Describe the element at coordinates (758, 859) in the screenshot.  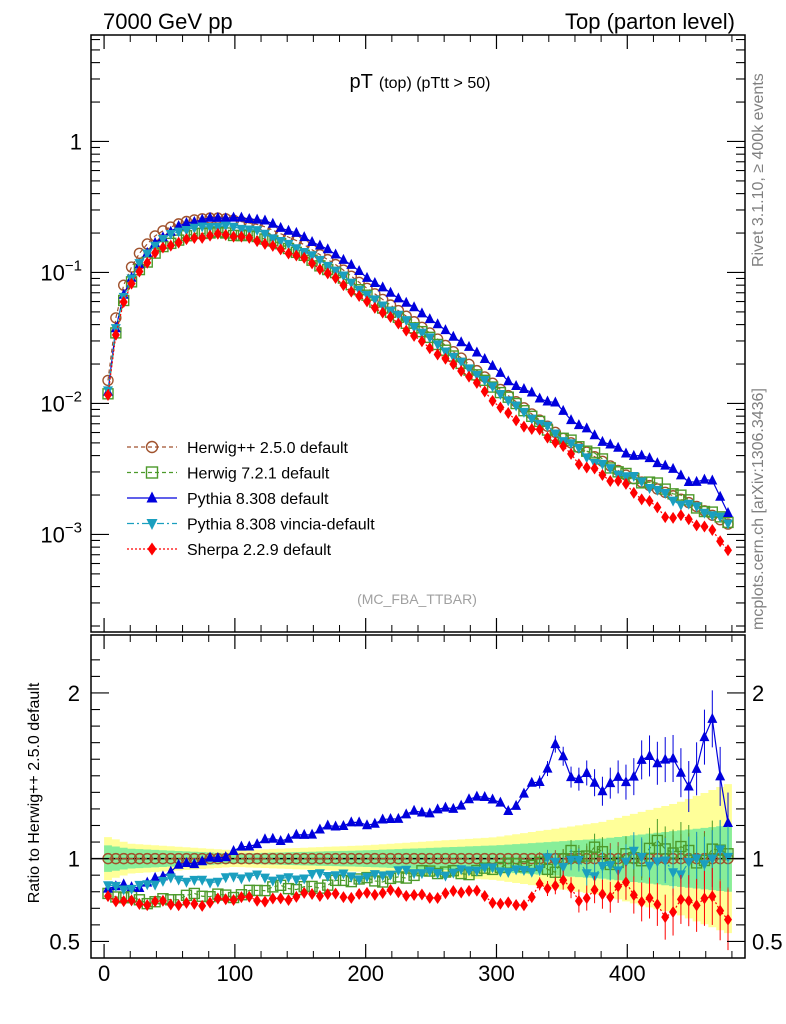
I see `ratio-y-tick-label-right: 1` at that location.